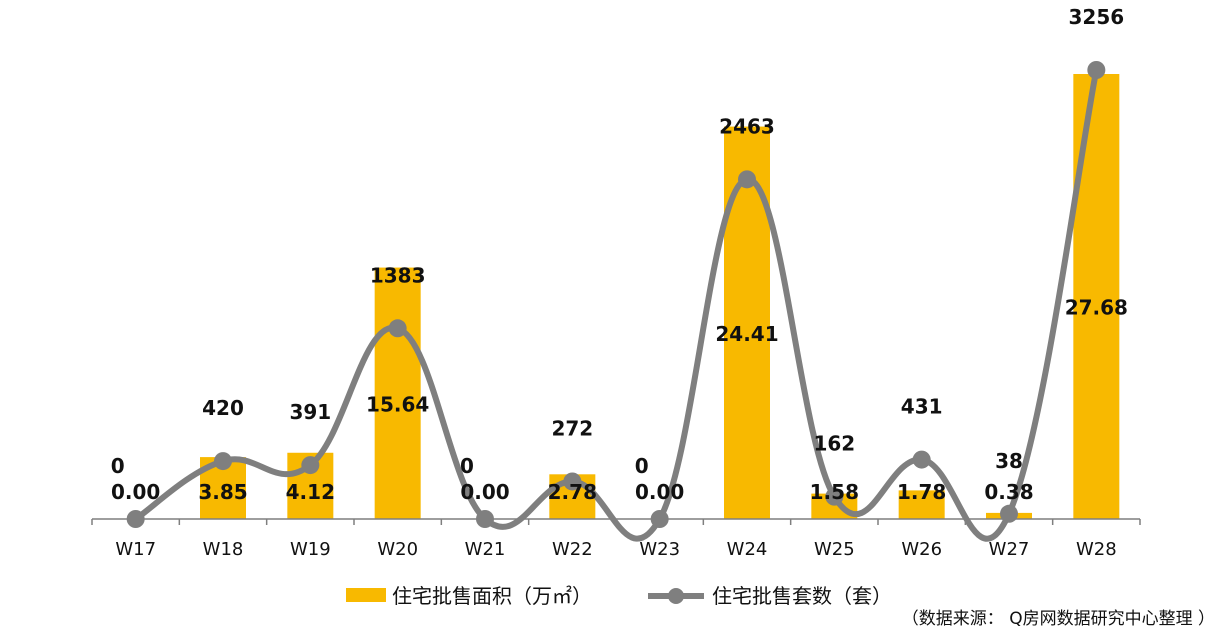  What do you see at coordinates (135, 549) in the screenshot?
I see `x-tick-label-W17: W17` at bounding box center [135, 549].